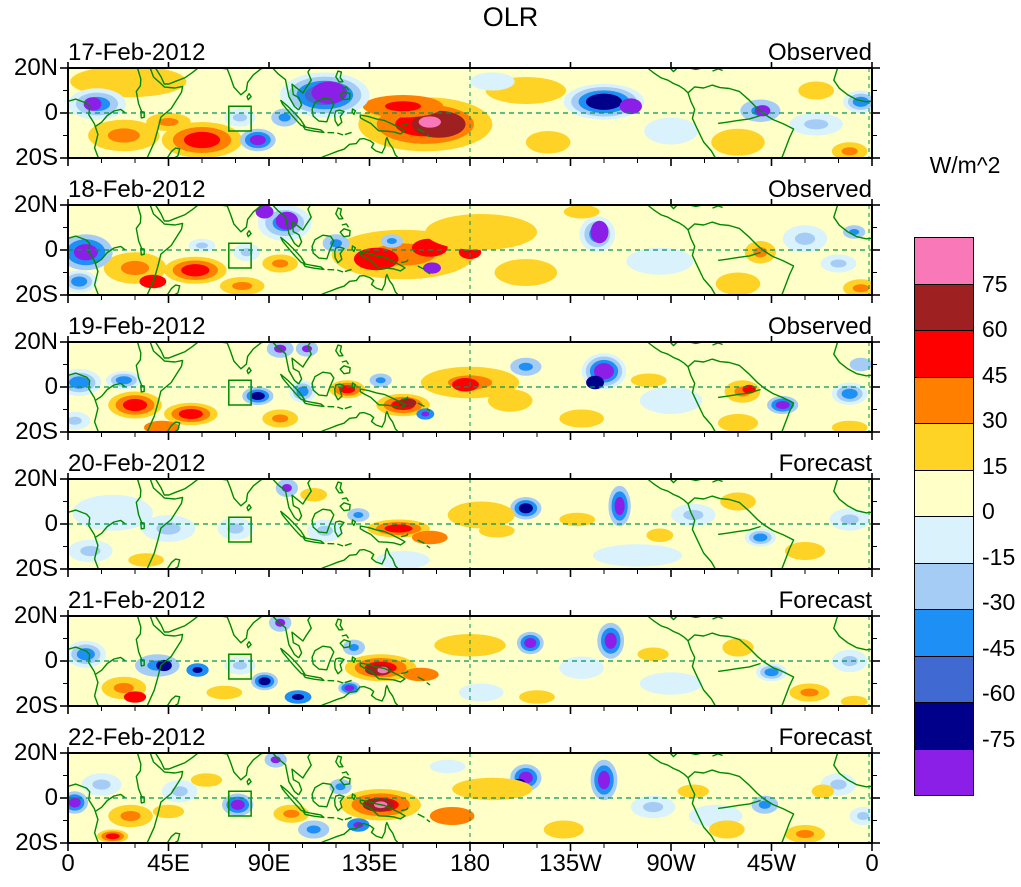 The height and width of the screenshot is (887, 1021). What do you see at coordinates (995, 374) in the screenshot?
I see `colorbar-tick-label: 45` at bounding box center [995, 374].